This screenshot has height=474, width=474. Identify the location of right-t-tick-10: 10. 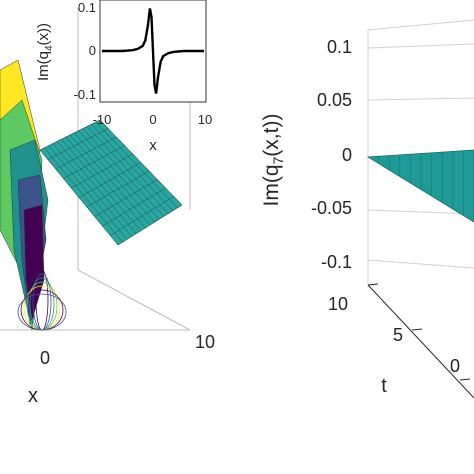
(338, 304).